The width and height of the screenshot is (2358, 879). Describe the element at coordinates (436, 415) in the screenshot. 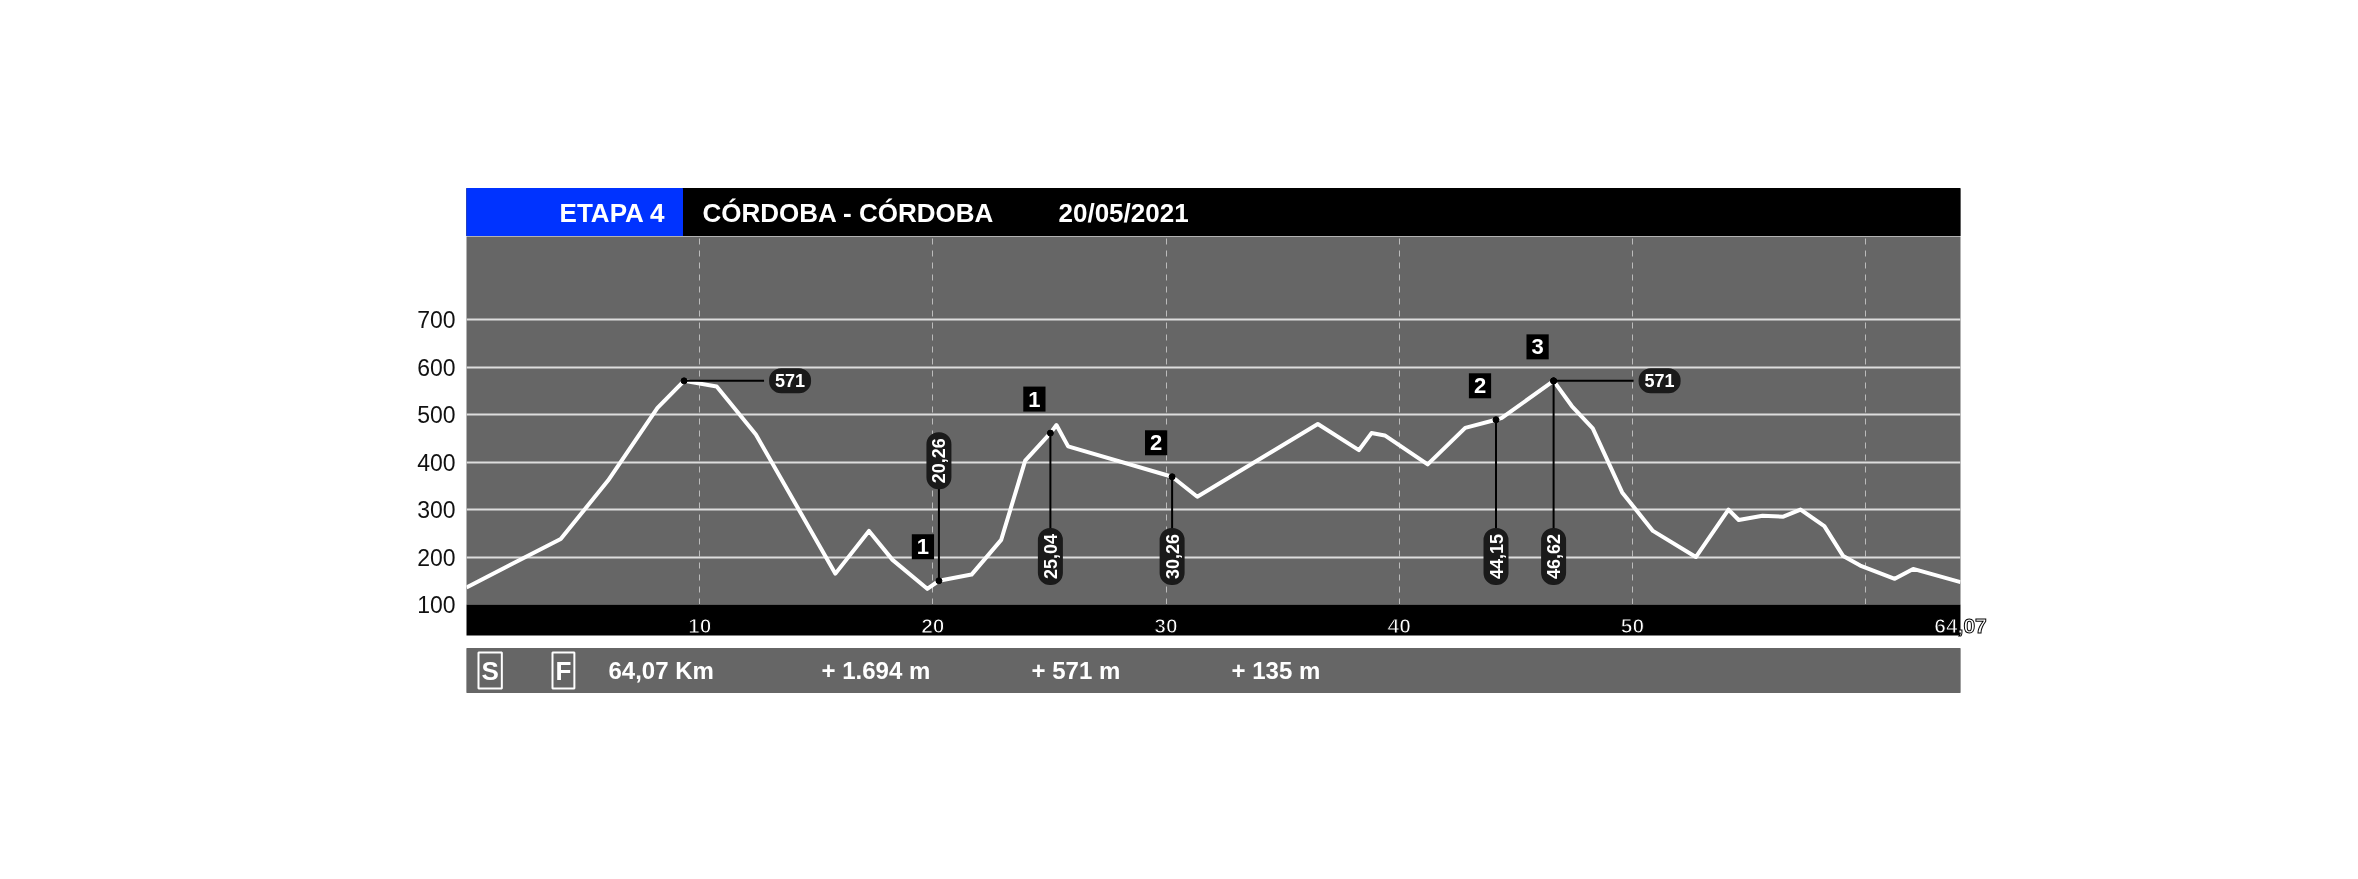

I see `y-tick-label: 500` at that location.